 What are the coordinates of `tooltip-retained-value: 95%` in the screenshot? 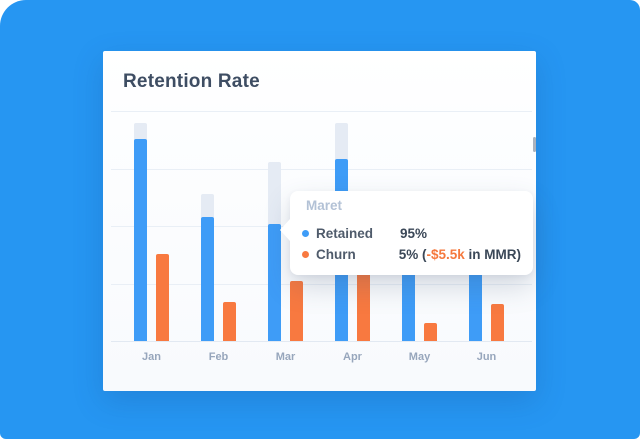 It's located at (414, 233).